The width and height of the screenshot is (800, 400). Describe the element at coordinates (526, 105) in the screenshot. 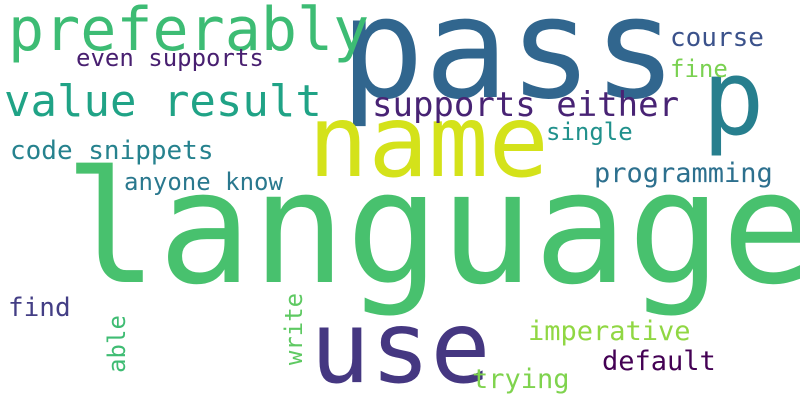

I see `word-supports-either: supports either` at that location.